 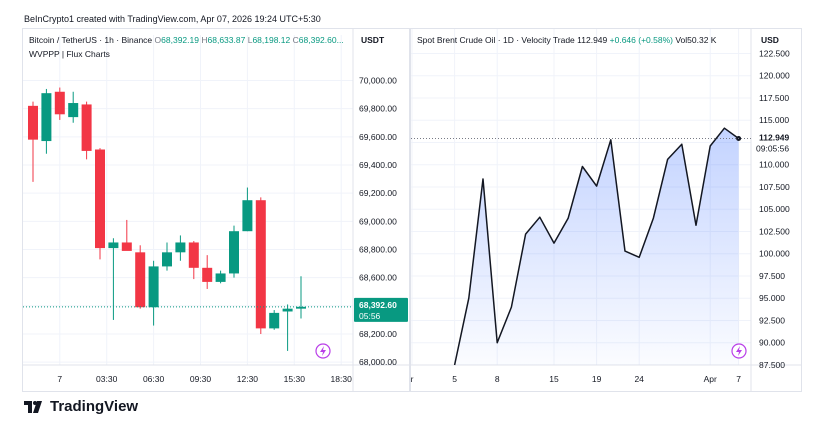 I want to click on y-tick-label: 110.000, so click(x=774, y=165).